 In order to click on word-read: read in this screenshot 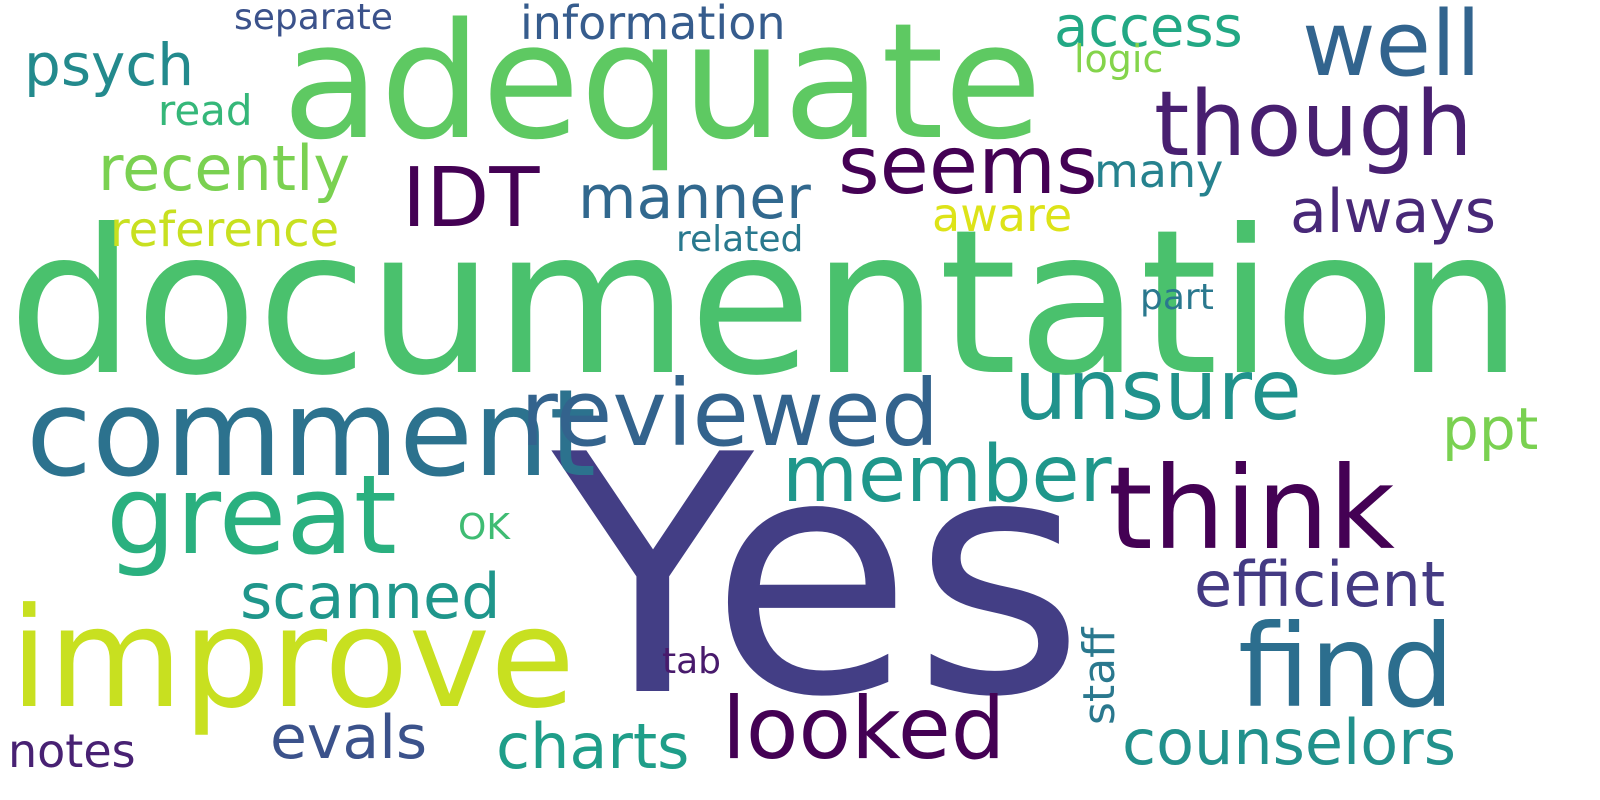, I will do `click(205, 110)`.